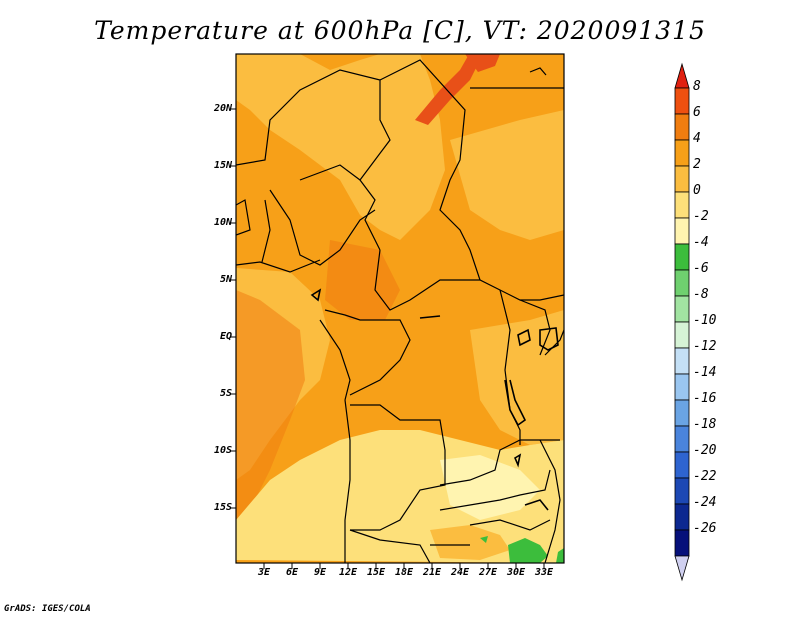  What do you see at coordinates (225, 393) in the screenshot?
I see `lat-label-5s: 5S` at bounding box center [225, 393].